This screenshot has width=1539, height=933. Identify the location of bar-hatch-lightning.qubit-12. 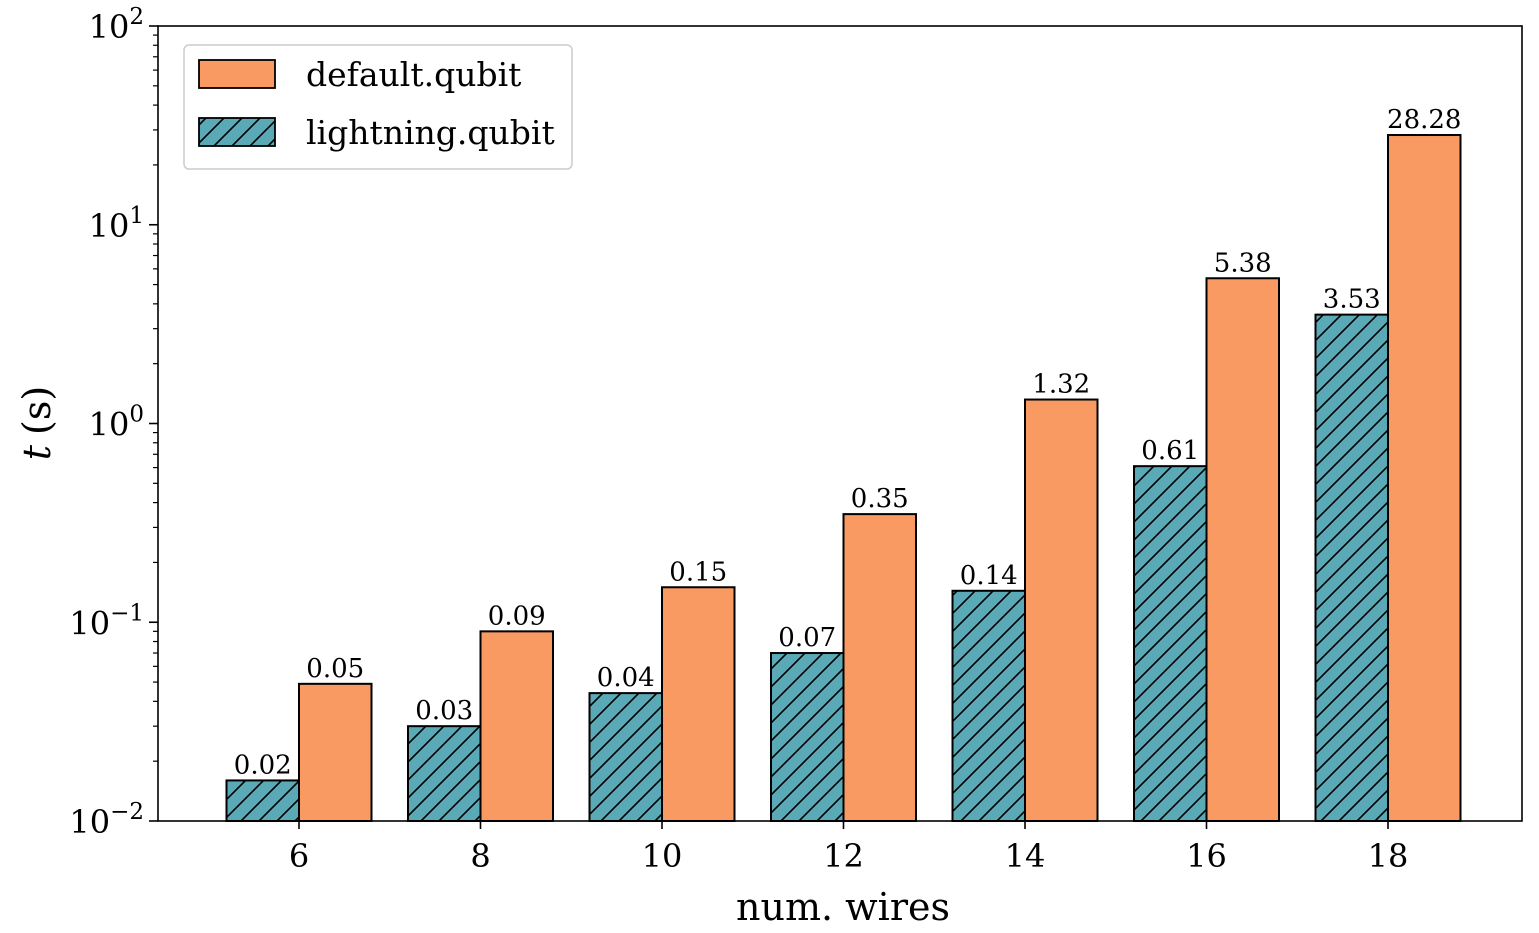
(807, 737).